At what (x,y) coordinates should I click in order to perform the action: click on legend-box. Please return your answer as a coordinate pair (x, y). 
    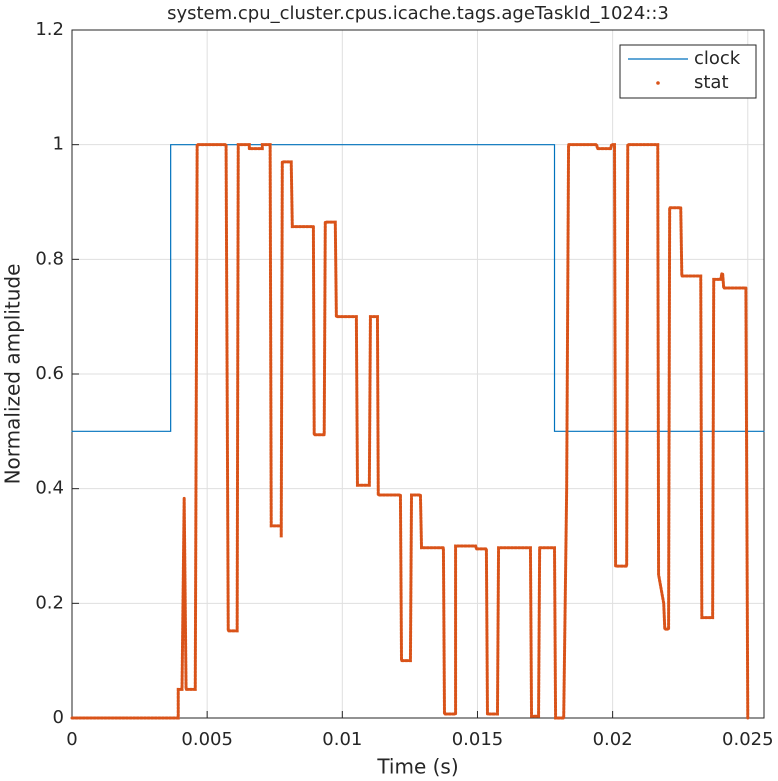
    Looking at the image, I should click on (688, 71).